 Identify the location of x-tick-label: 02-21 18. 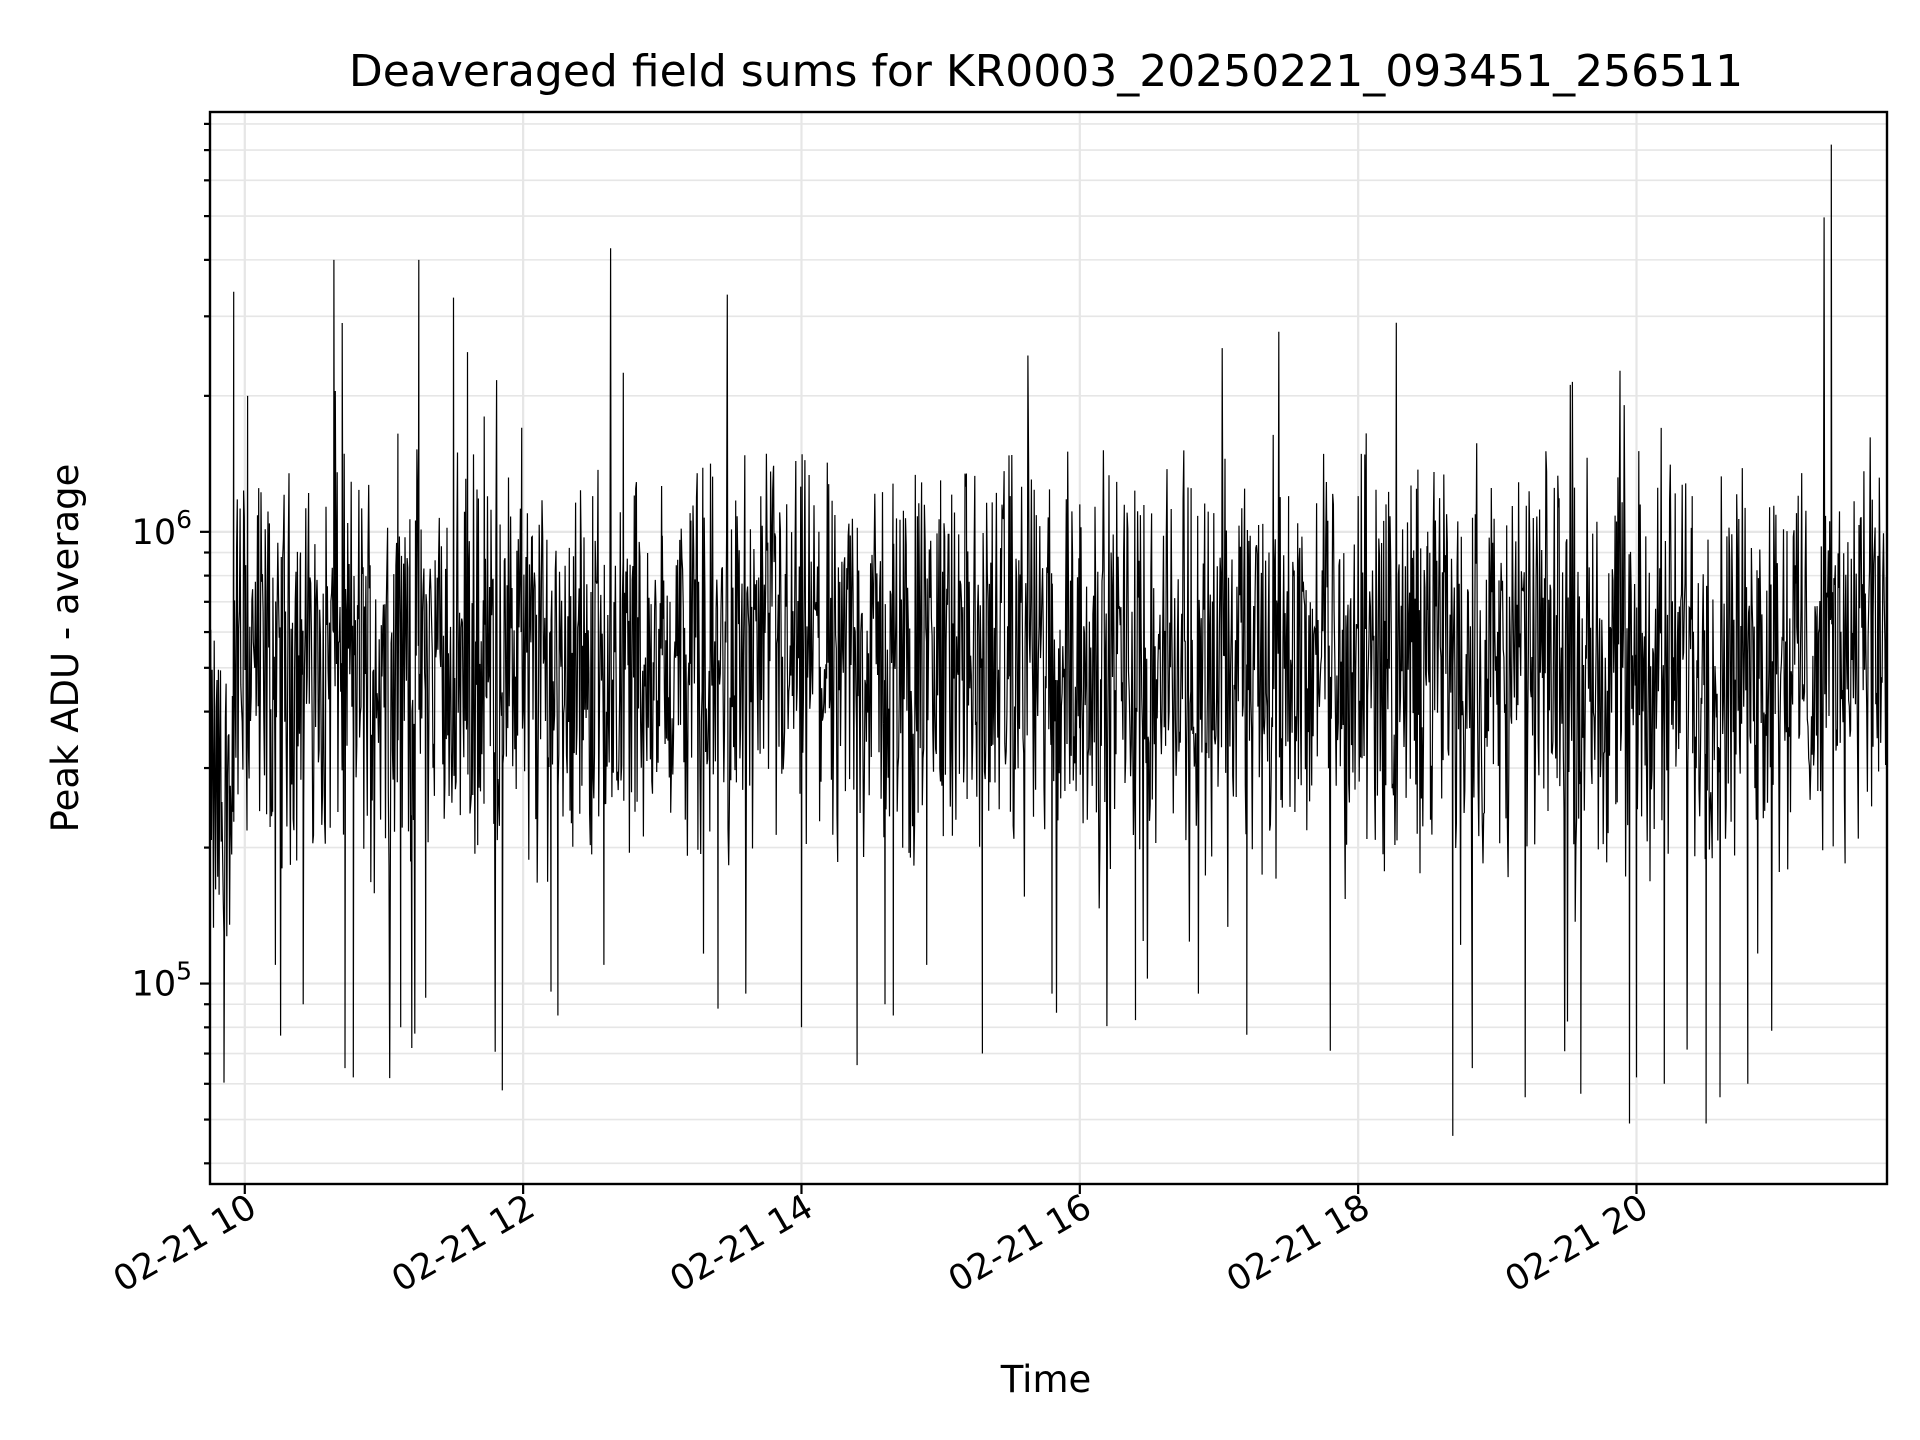
(1298, 1243).